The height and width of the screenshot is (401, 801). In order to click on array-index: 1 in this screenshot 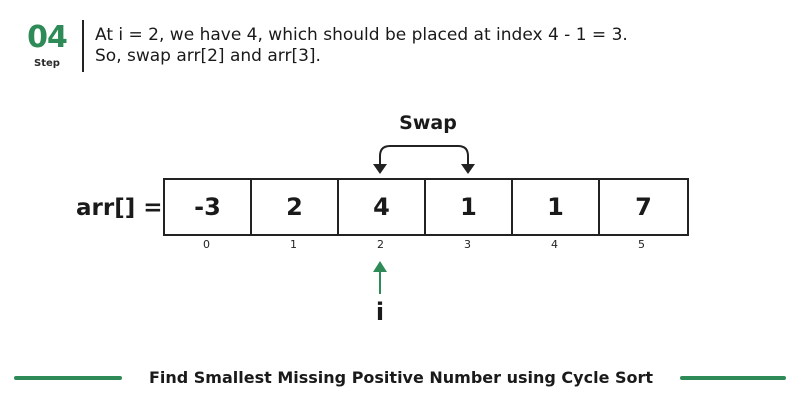, I will do `click(293, 244)`.